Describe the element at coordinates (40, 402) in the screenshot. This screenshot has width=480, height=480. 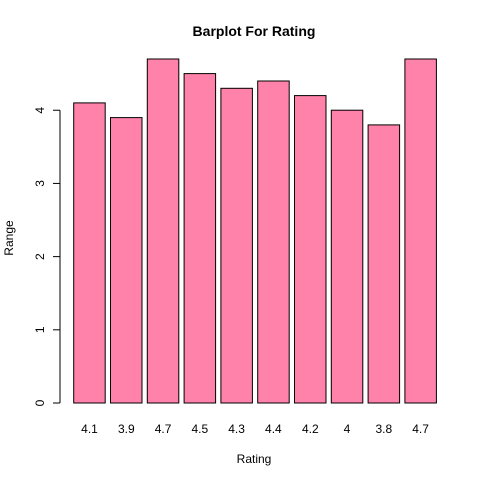
I see `y-tick-label: 0` at that location.